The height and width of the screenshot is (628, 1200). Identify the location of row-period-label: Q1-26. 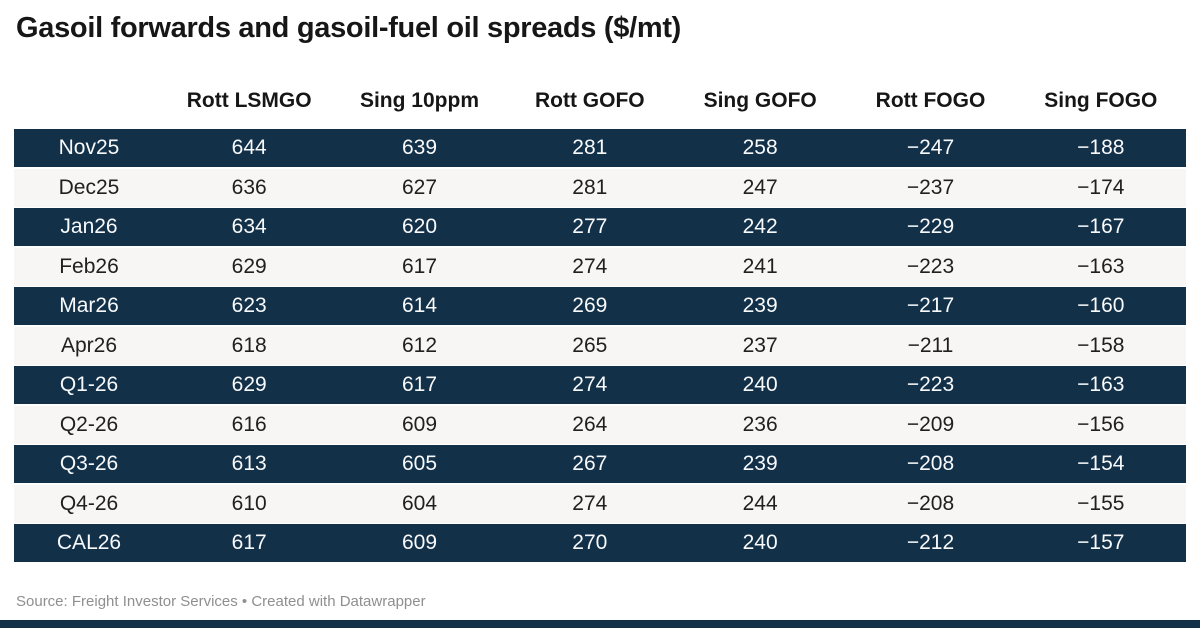
(89, 384).